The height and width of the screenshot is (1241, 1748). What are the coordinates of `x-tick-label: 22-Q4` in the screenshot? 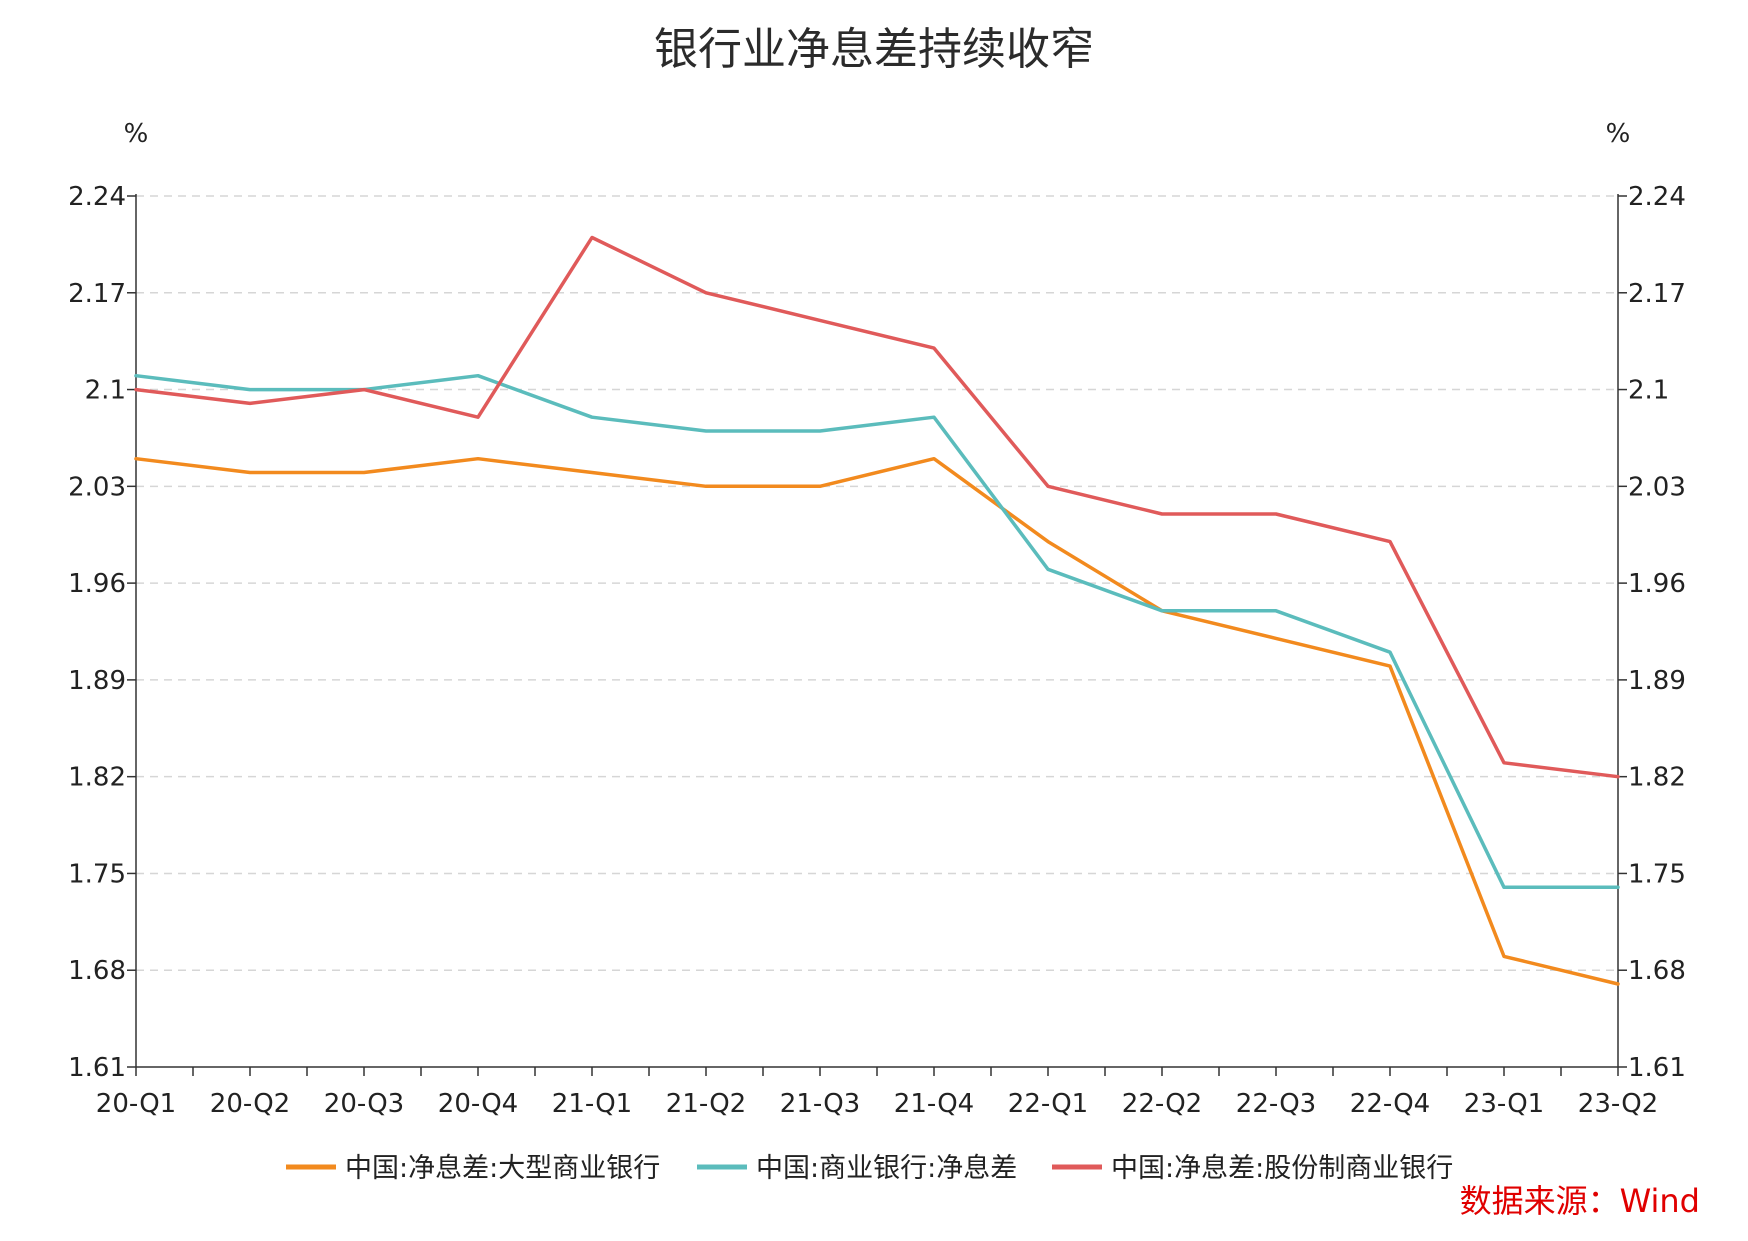 It's located at (1390, 1104).